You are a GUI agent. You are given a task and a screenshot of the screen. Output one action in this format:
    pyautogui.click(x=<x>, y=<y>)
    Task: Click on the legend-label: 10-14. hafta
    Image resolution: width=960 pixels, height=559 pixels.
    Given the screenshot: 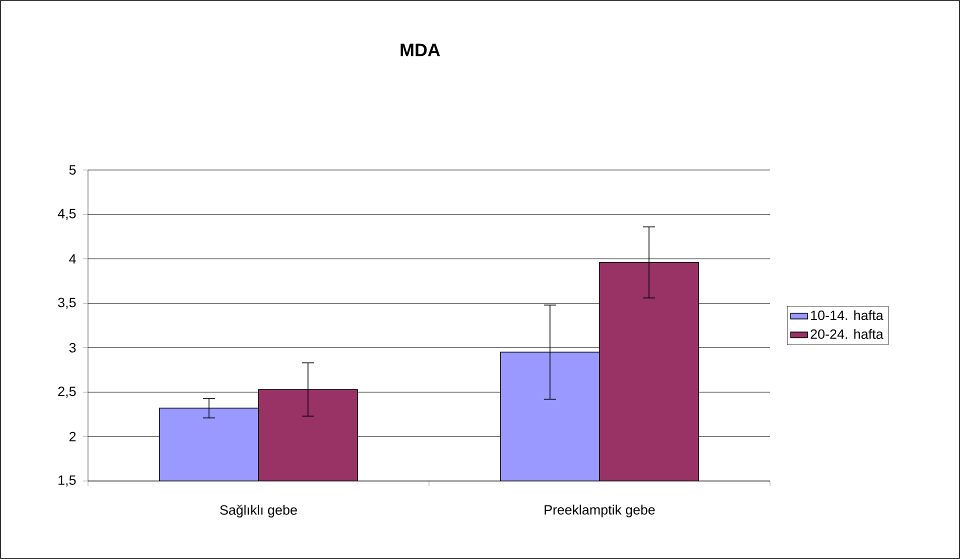 What is the action you would take?
    pyautogui.click(x=847, y=315)
    